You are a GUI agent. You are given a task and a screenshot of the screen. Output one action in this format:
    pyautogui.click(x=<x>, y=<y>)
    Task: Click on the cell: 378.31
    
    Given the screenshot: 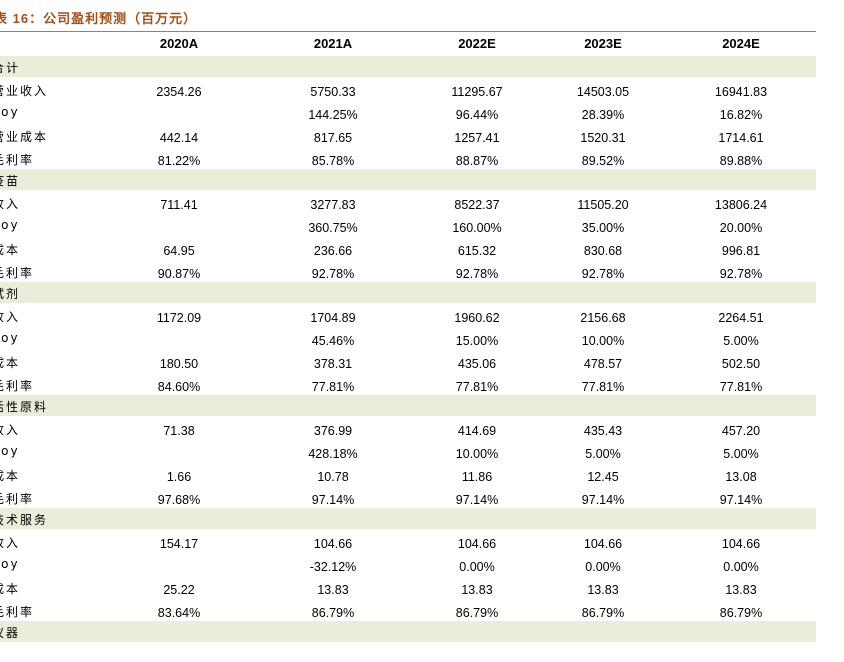 What is the action you would take?
    pyautogui.click(x=333, y=364)
    